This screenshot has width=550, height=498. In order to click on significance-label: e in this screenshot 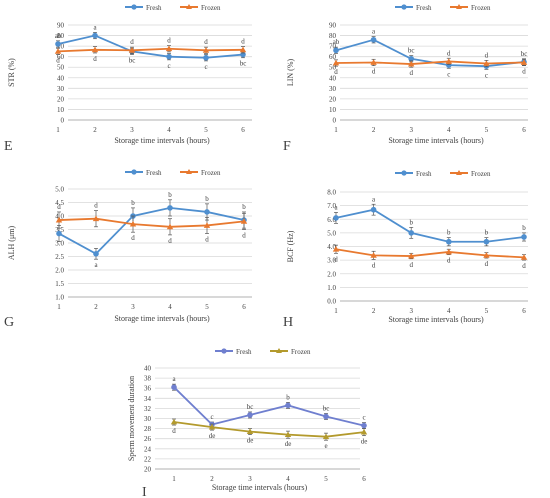, I will do `click(325, 446)`.